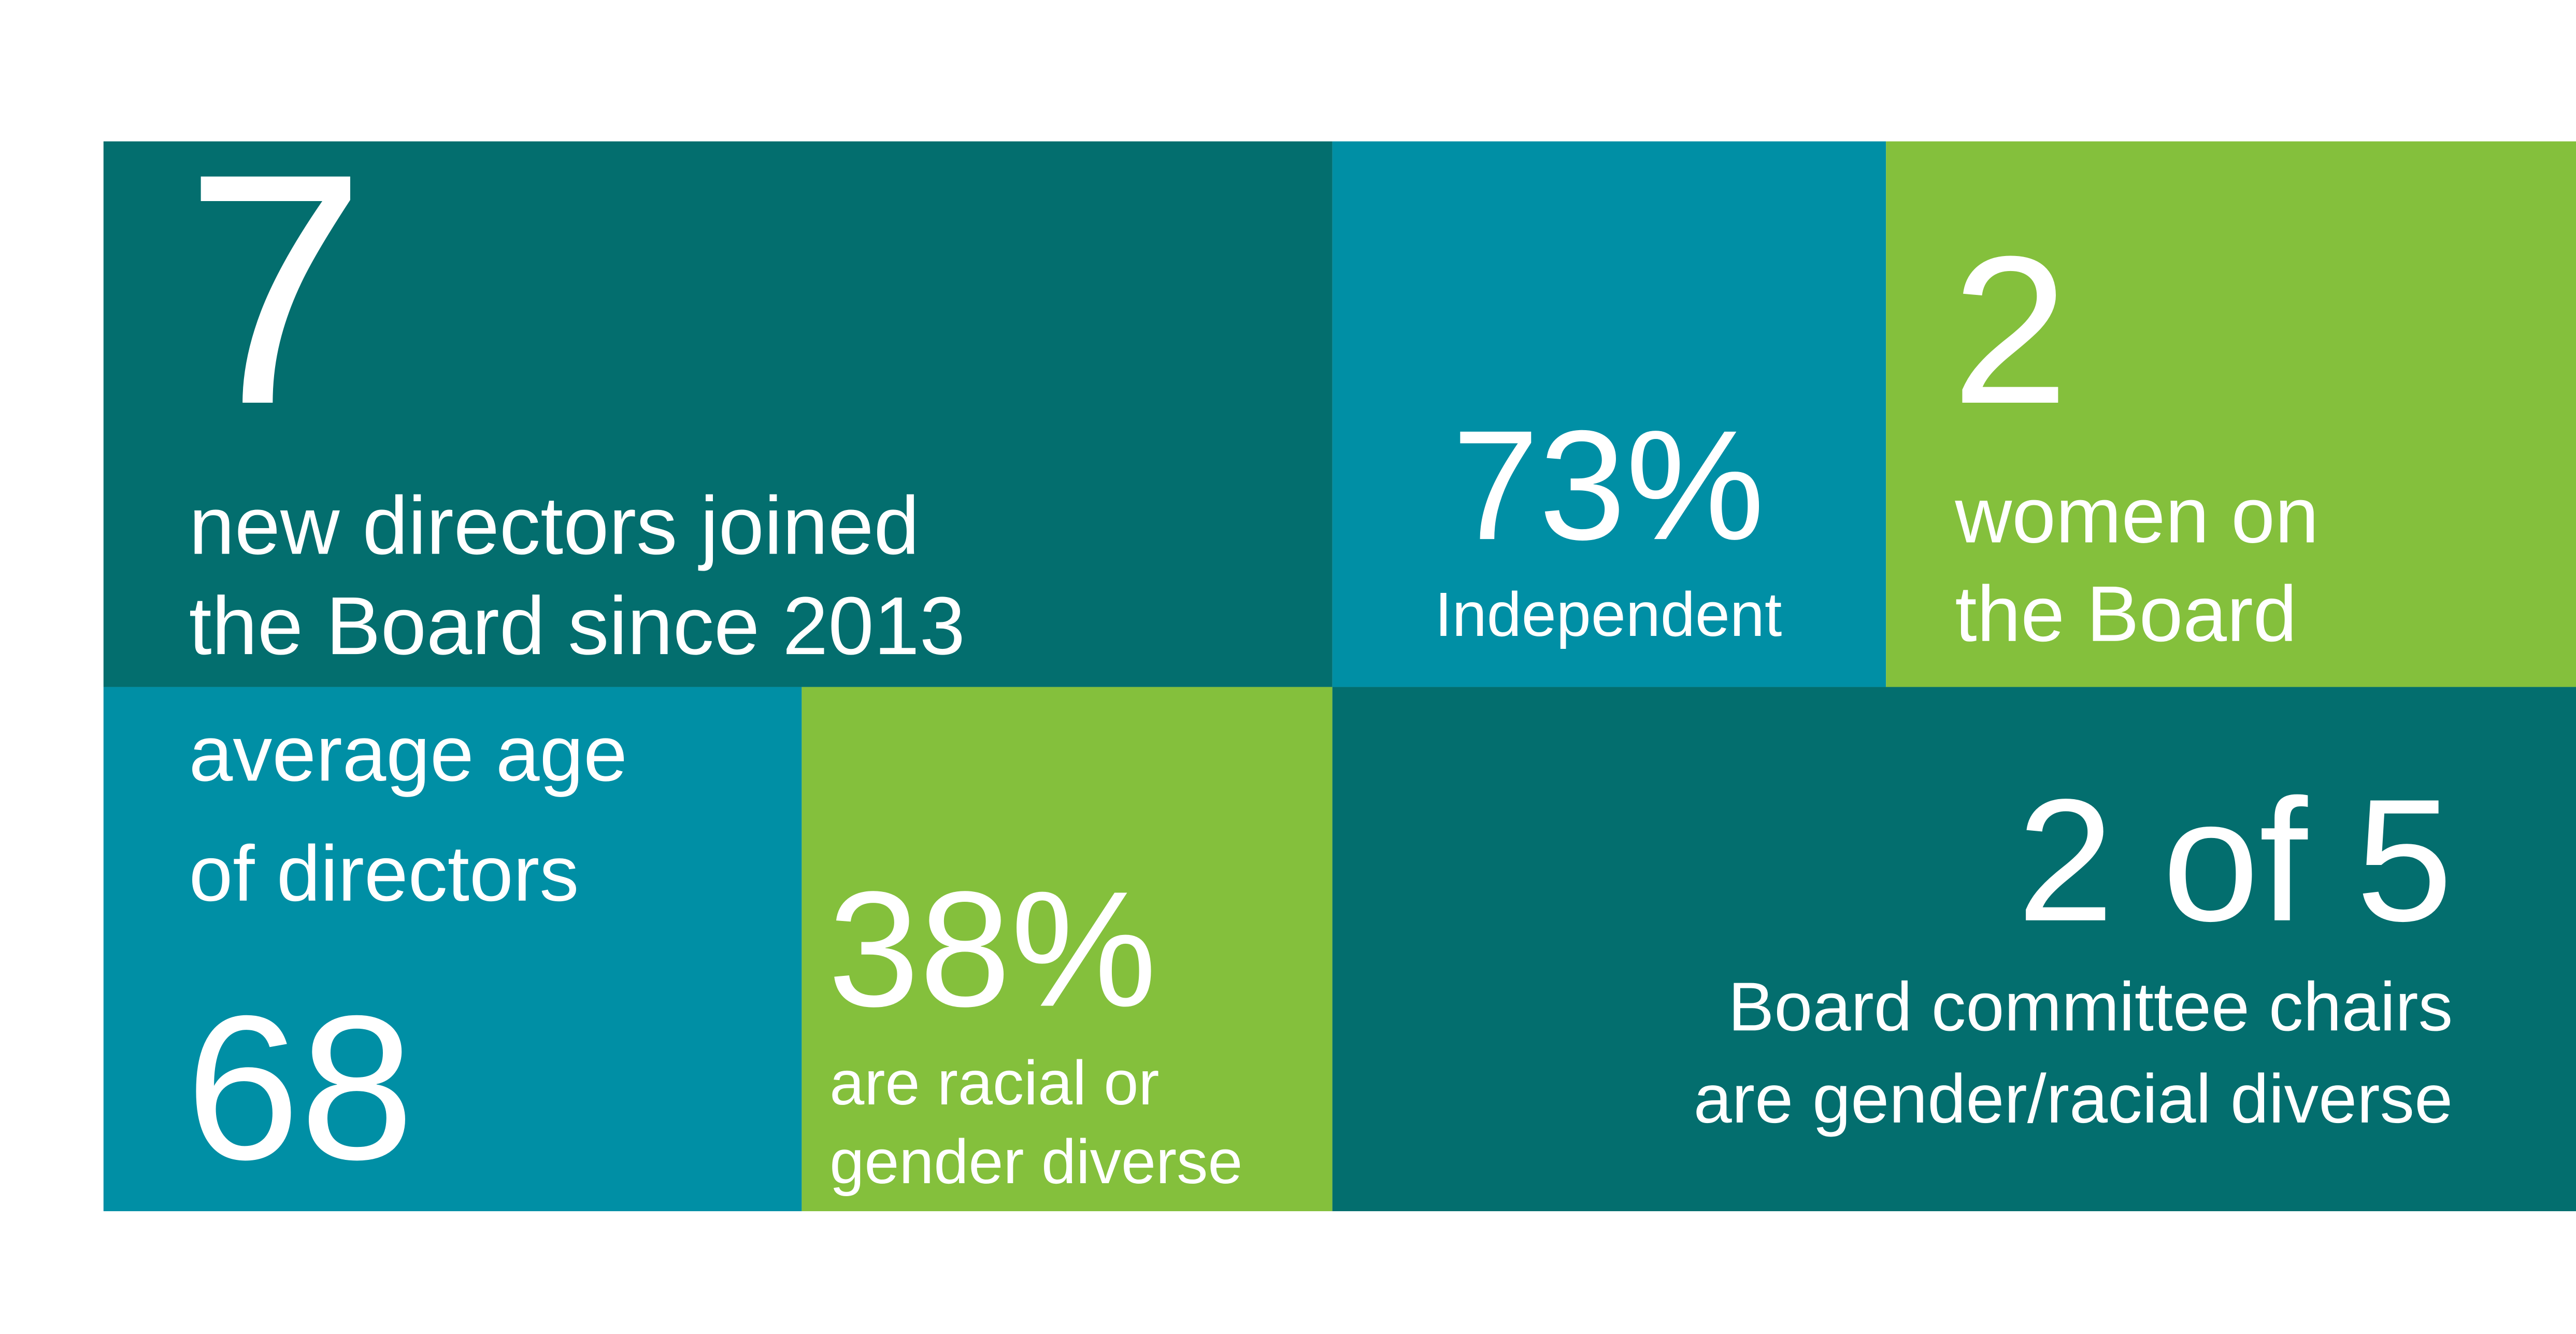  What do you see at coordinates (2073, 1099) in the screenshot?
I see `caption: are gender/racial diverse` at bounding box center [2073, 1099].